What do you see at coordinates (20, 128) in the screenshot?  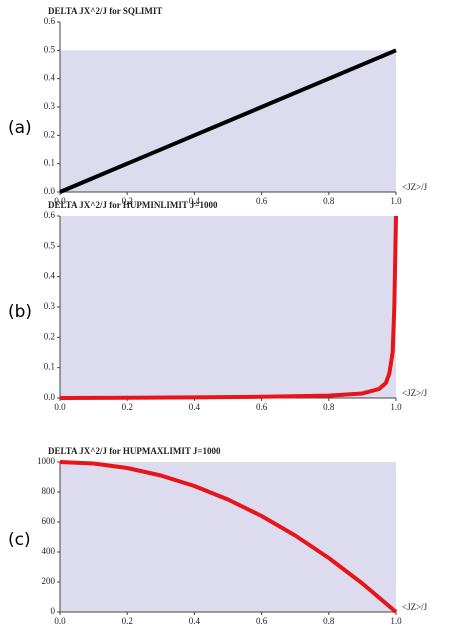 I see `panel-label: (a)` at bounding box center [20, 128].